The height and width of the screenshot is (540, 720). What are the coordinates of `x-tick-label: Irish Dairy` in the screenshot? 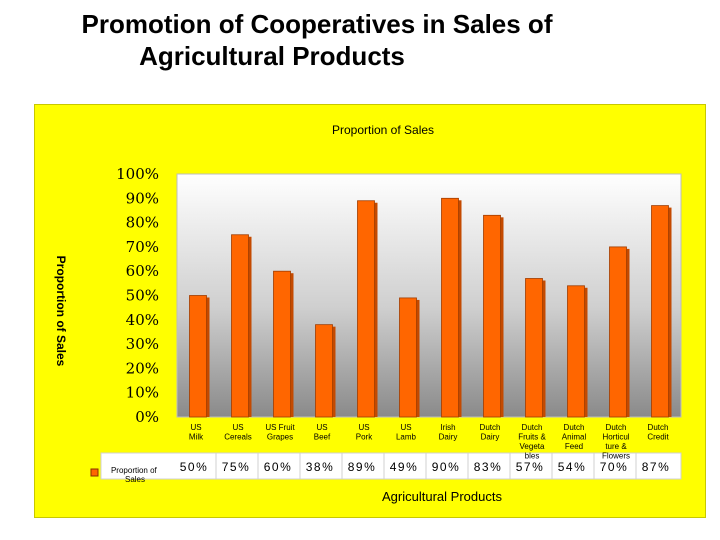 It's located at (448, 432).